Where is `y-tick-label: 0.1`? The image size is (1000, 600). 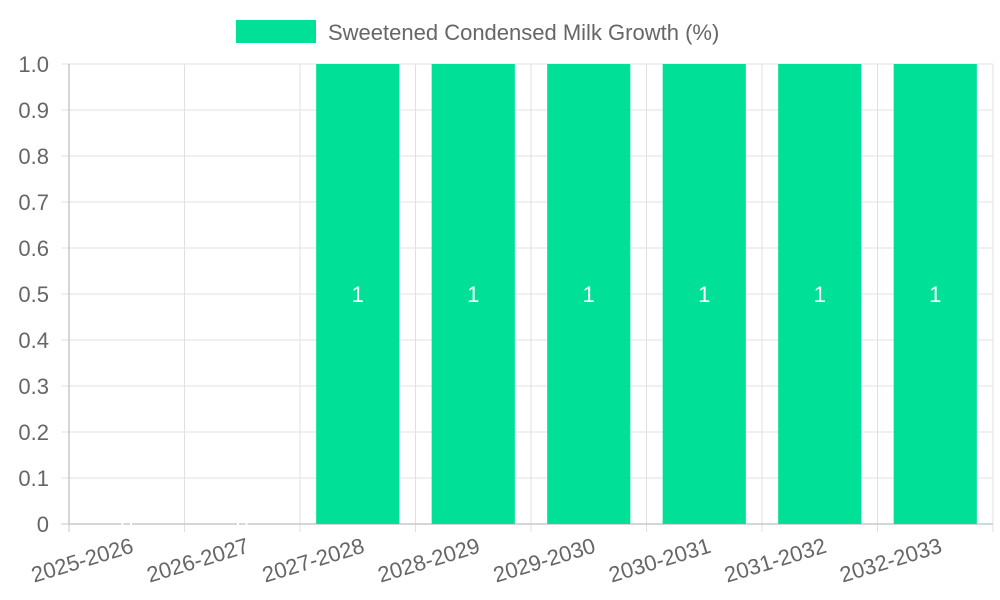 y-tick-label: 0.1 is located at coordinates (33, 478).